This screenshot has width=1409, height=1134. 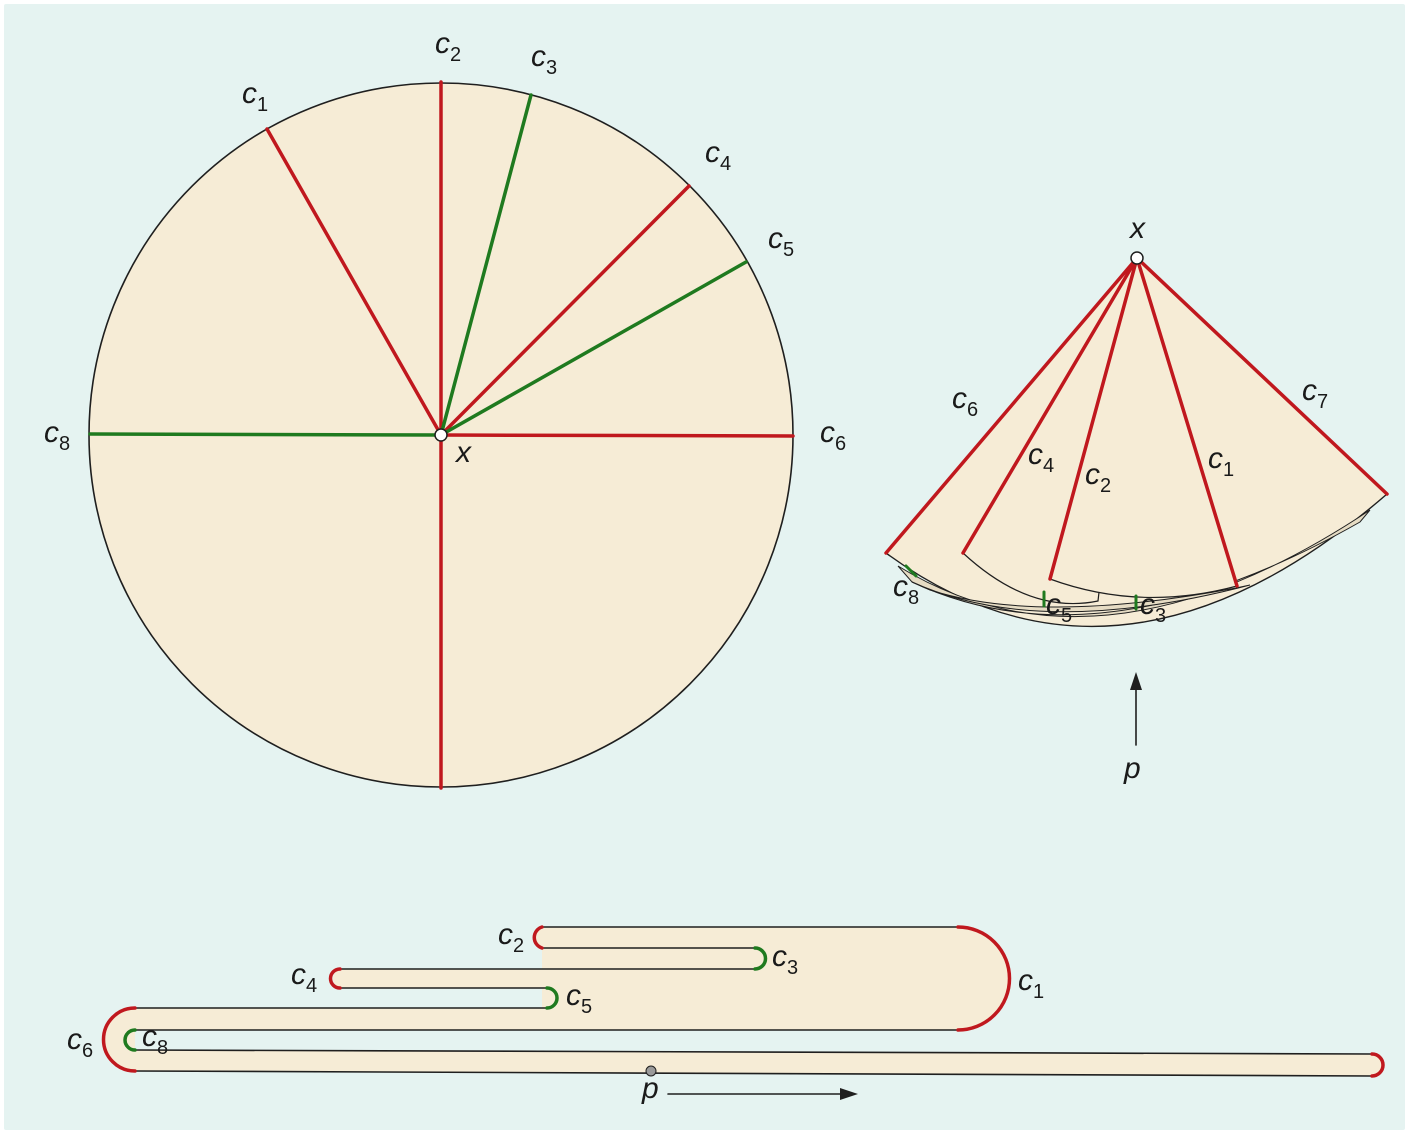 I want to click on layer-line-bottom, so click(x=753, y=1073).